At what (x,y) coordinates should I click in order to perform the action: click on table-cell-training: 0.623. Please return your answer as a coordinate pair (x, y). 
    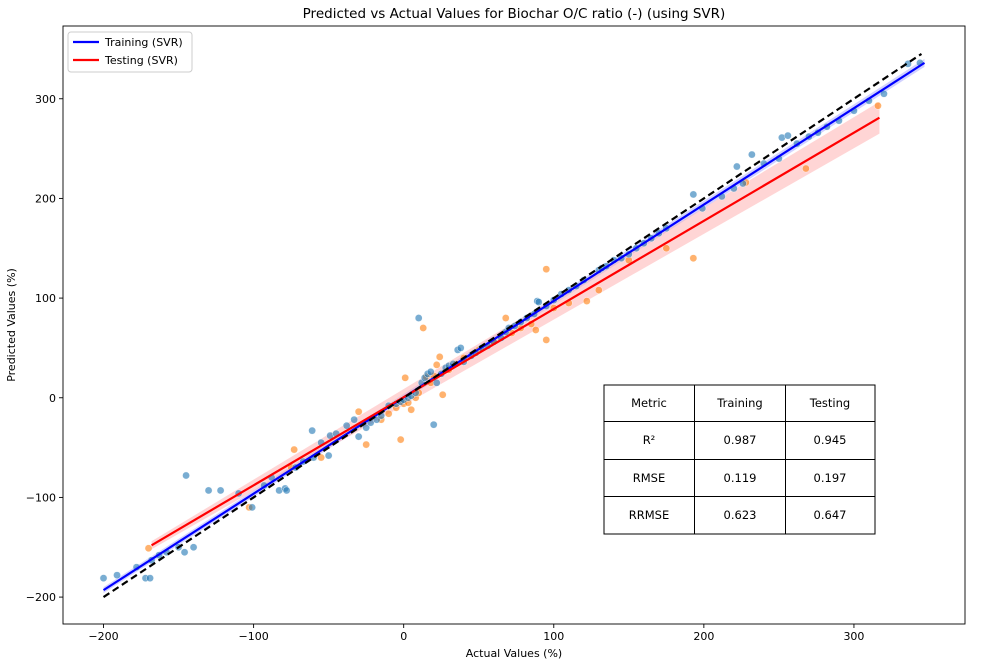
    Looking at the image, I should click on (740, 515).